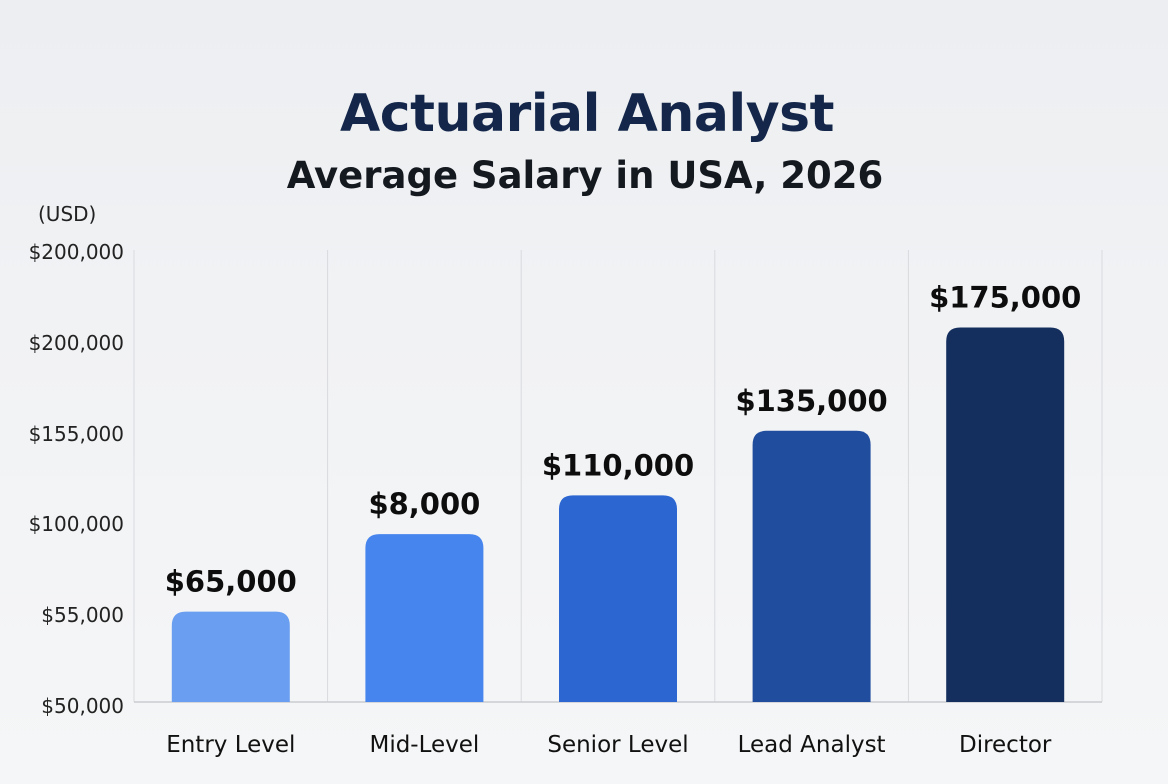 The height and width of the screenshot is (784, 1168). Describe the element at coordinates (618, 465) in the screenshot. I see `data-label: $110,000` at that location.